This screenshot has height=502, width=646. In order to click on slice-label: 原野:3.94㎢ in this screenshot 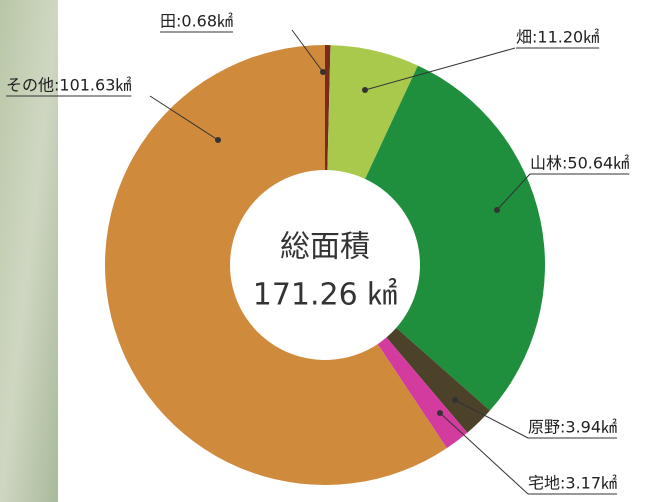, I will do `click(572, 427)`.